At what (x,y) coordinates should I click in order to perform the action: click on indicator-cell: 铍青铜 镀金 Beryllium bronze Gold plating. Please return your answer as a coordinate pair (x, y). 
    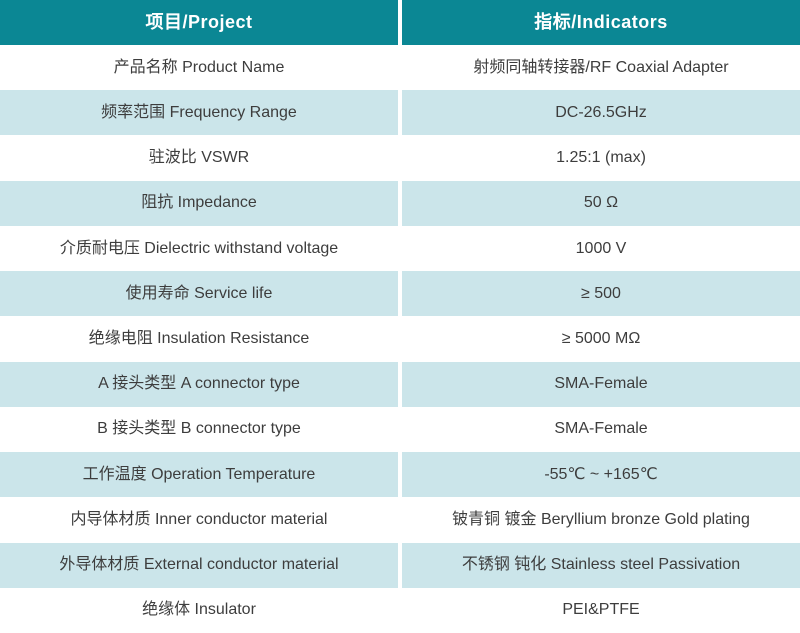
    Looking at the image, I should click on (601, 520).